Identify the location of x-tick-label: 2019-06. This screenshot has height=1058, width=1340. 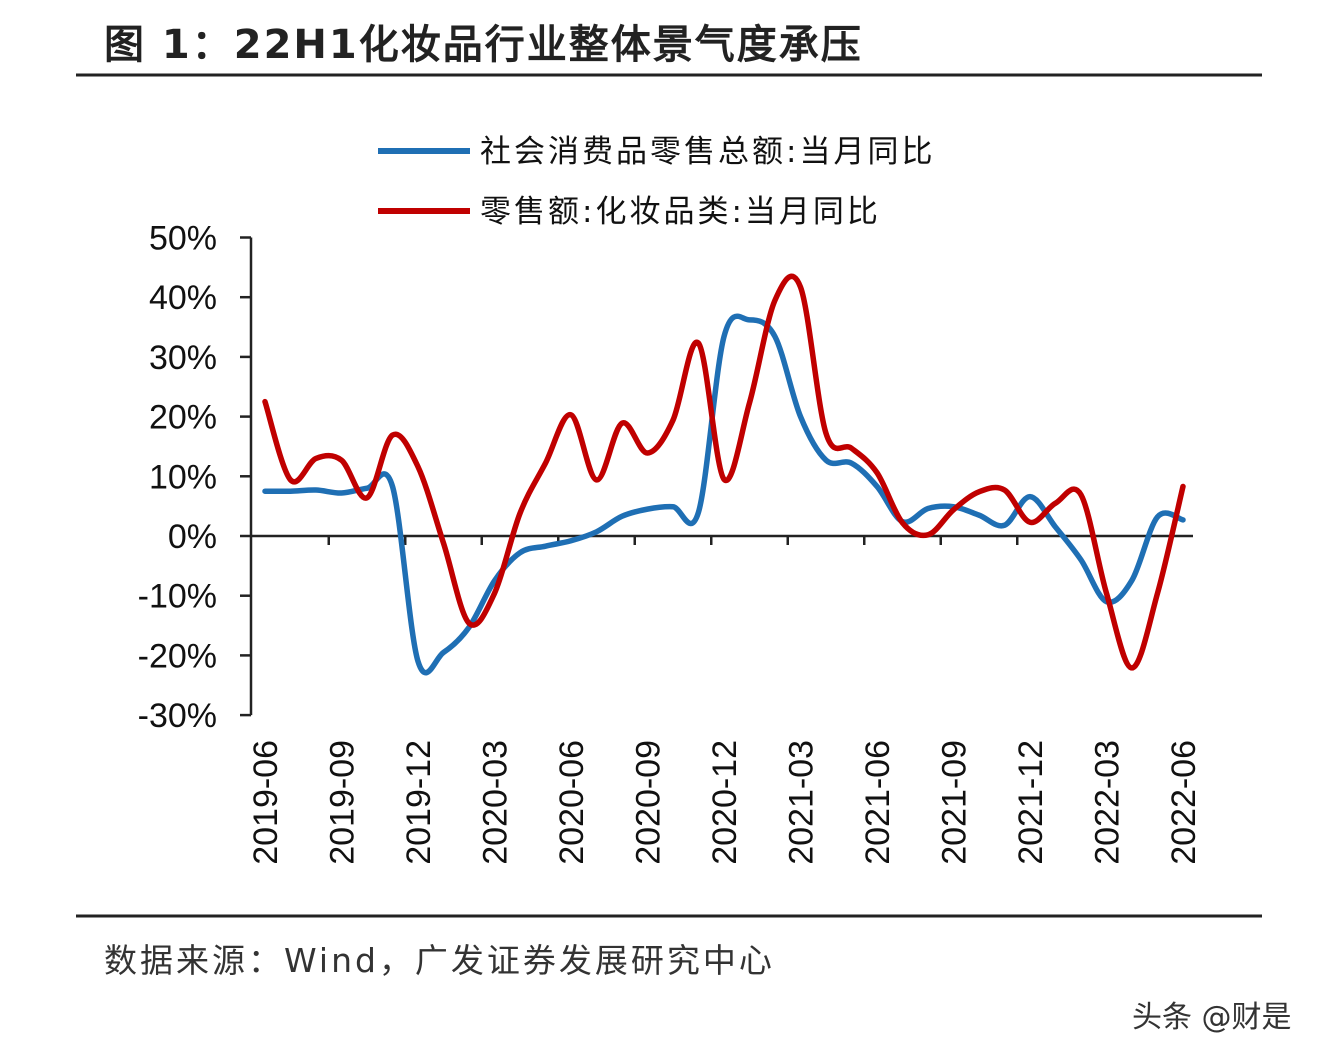
(266, 802).